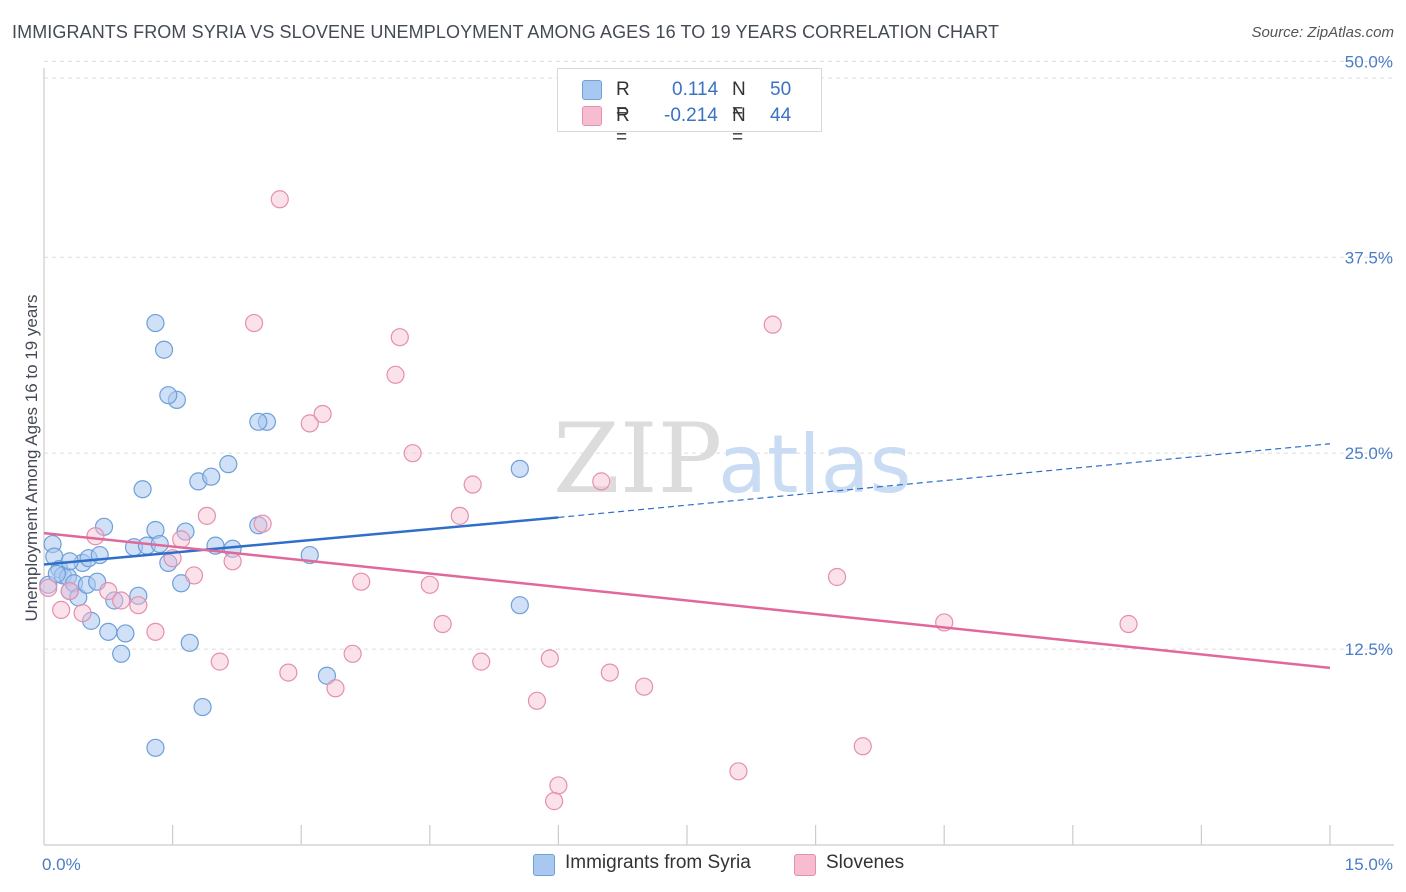 The width and height of the screenshot is (1406, 892). I want to click on bottom-legend-swatch-syria, so click(544, 865).